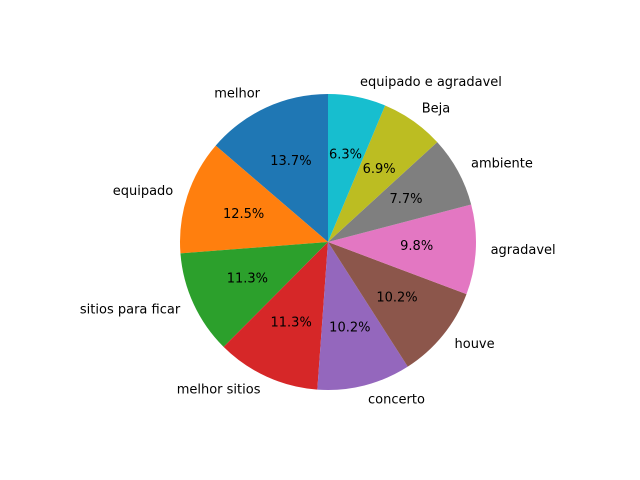 The height and width of the screenshot is (480, 640). What do you see at coordinates (219, 390) in the screenshot?
I see `slice-label: melhor sitios` at bounding box center [219, 390].